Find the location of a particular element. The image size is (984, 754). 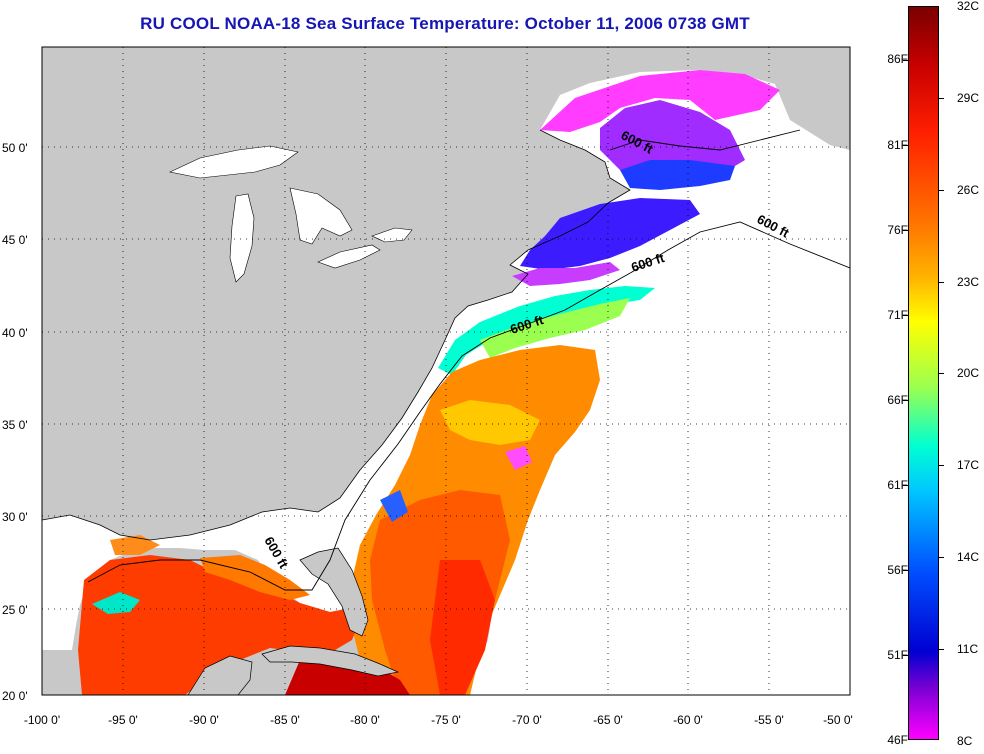

colorbar-c-label: 8C is located at coordinates (965, 741).